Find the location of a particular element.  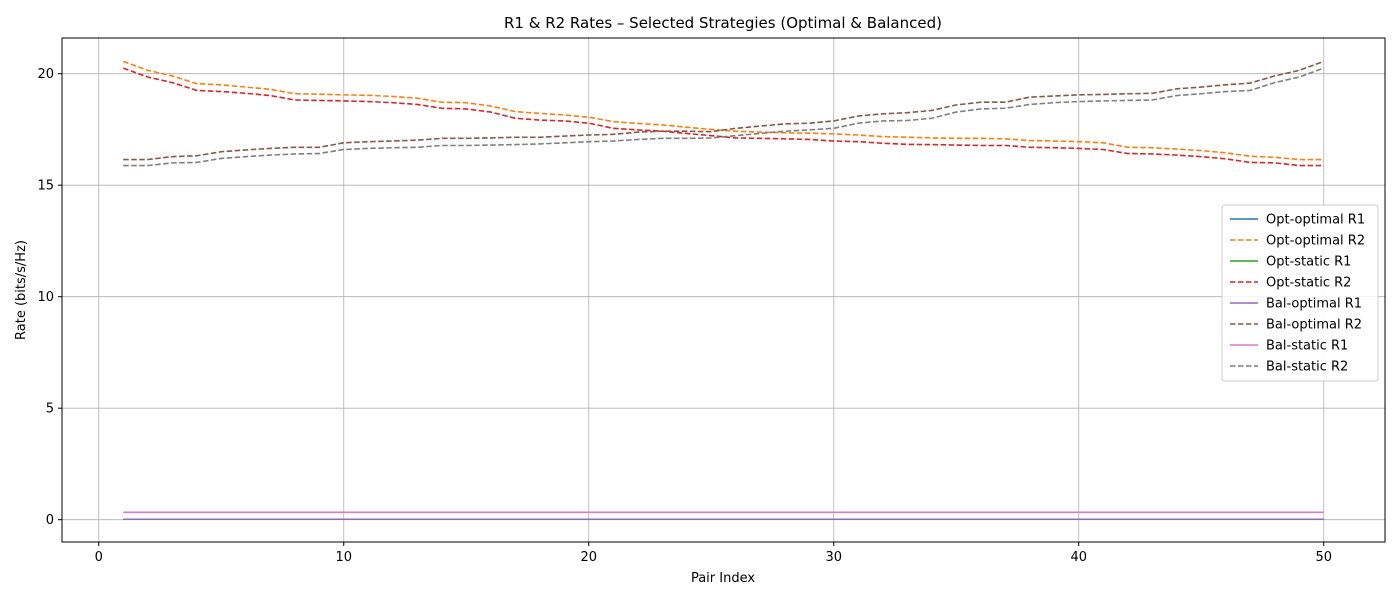

y-tick-label: 5 is located at coordinates (50, 409).